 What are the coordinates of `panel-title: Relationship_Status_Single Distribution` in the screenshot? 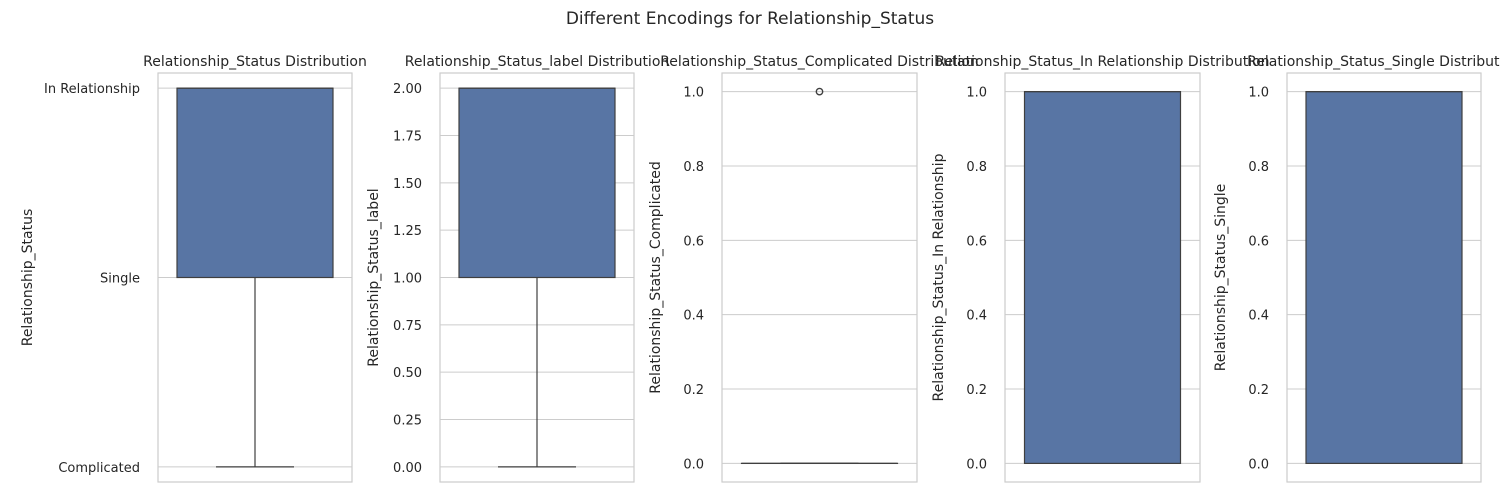 It's located at (1373, 62).